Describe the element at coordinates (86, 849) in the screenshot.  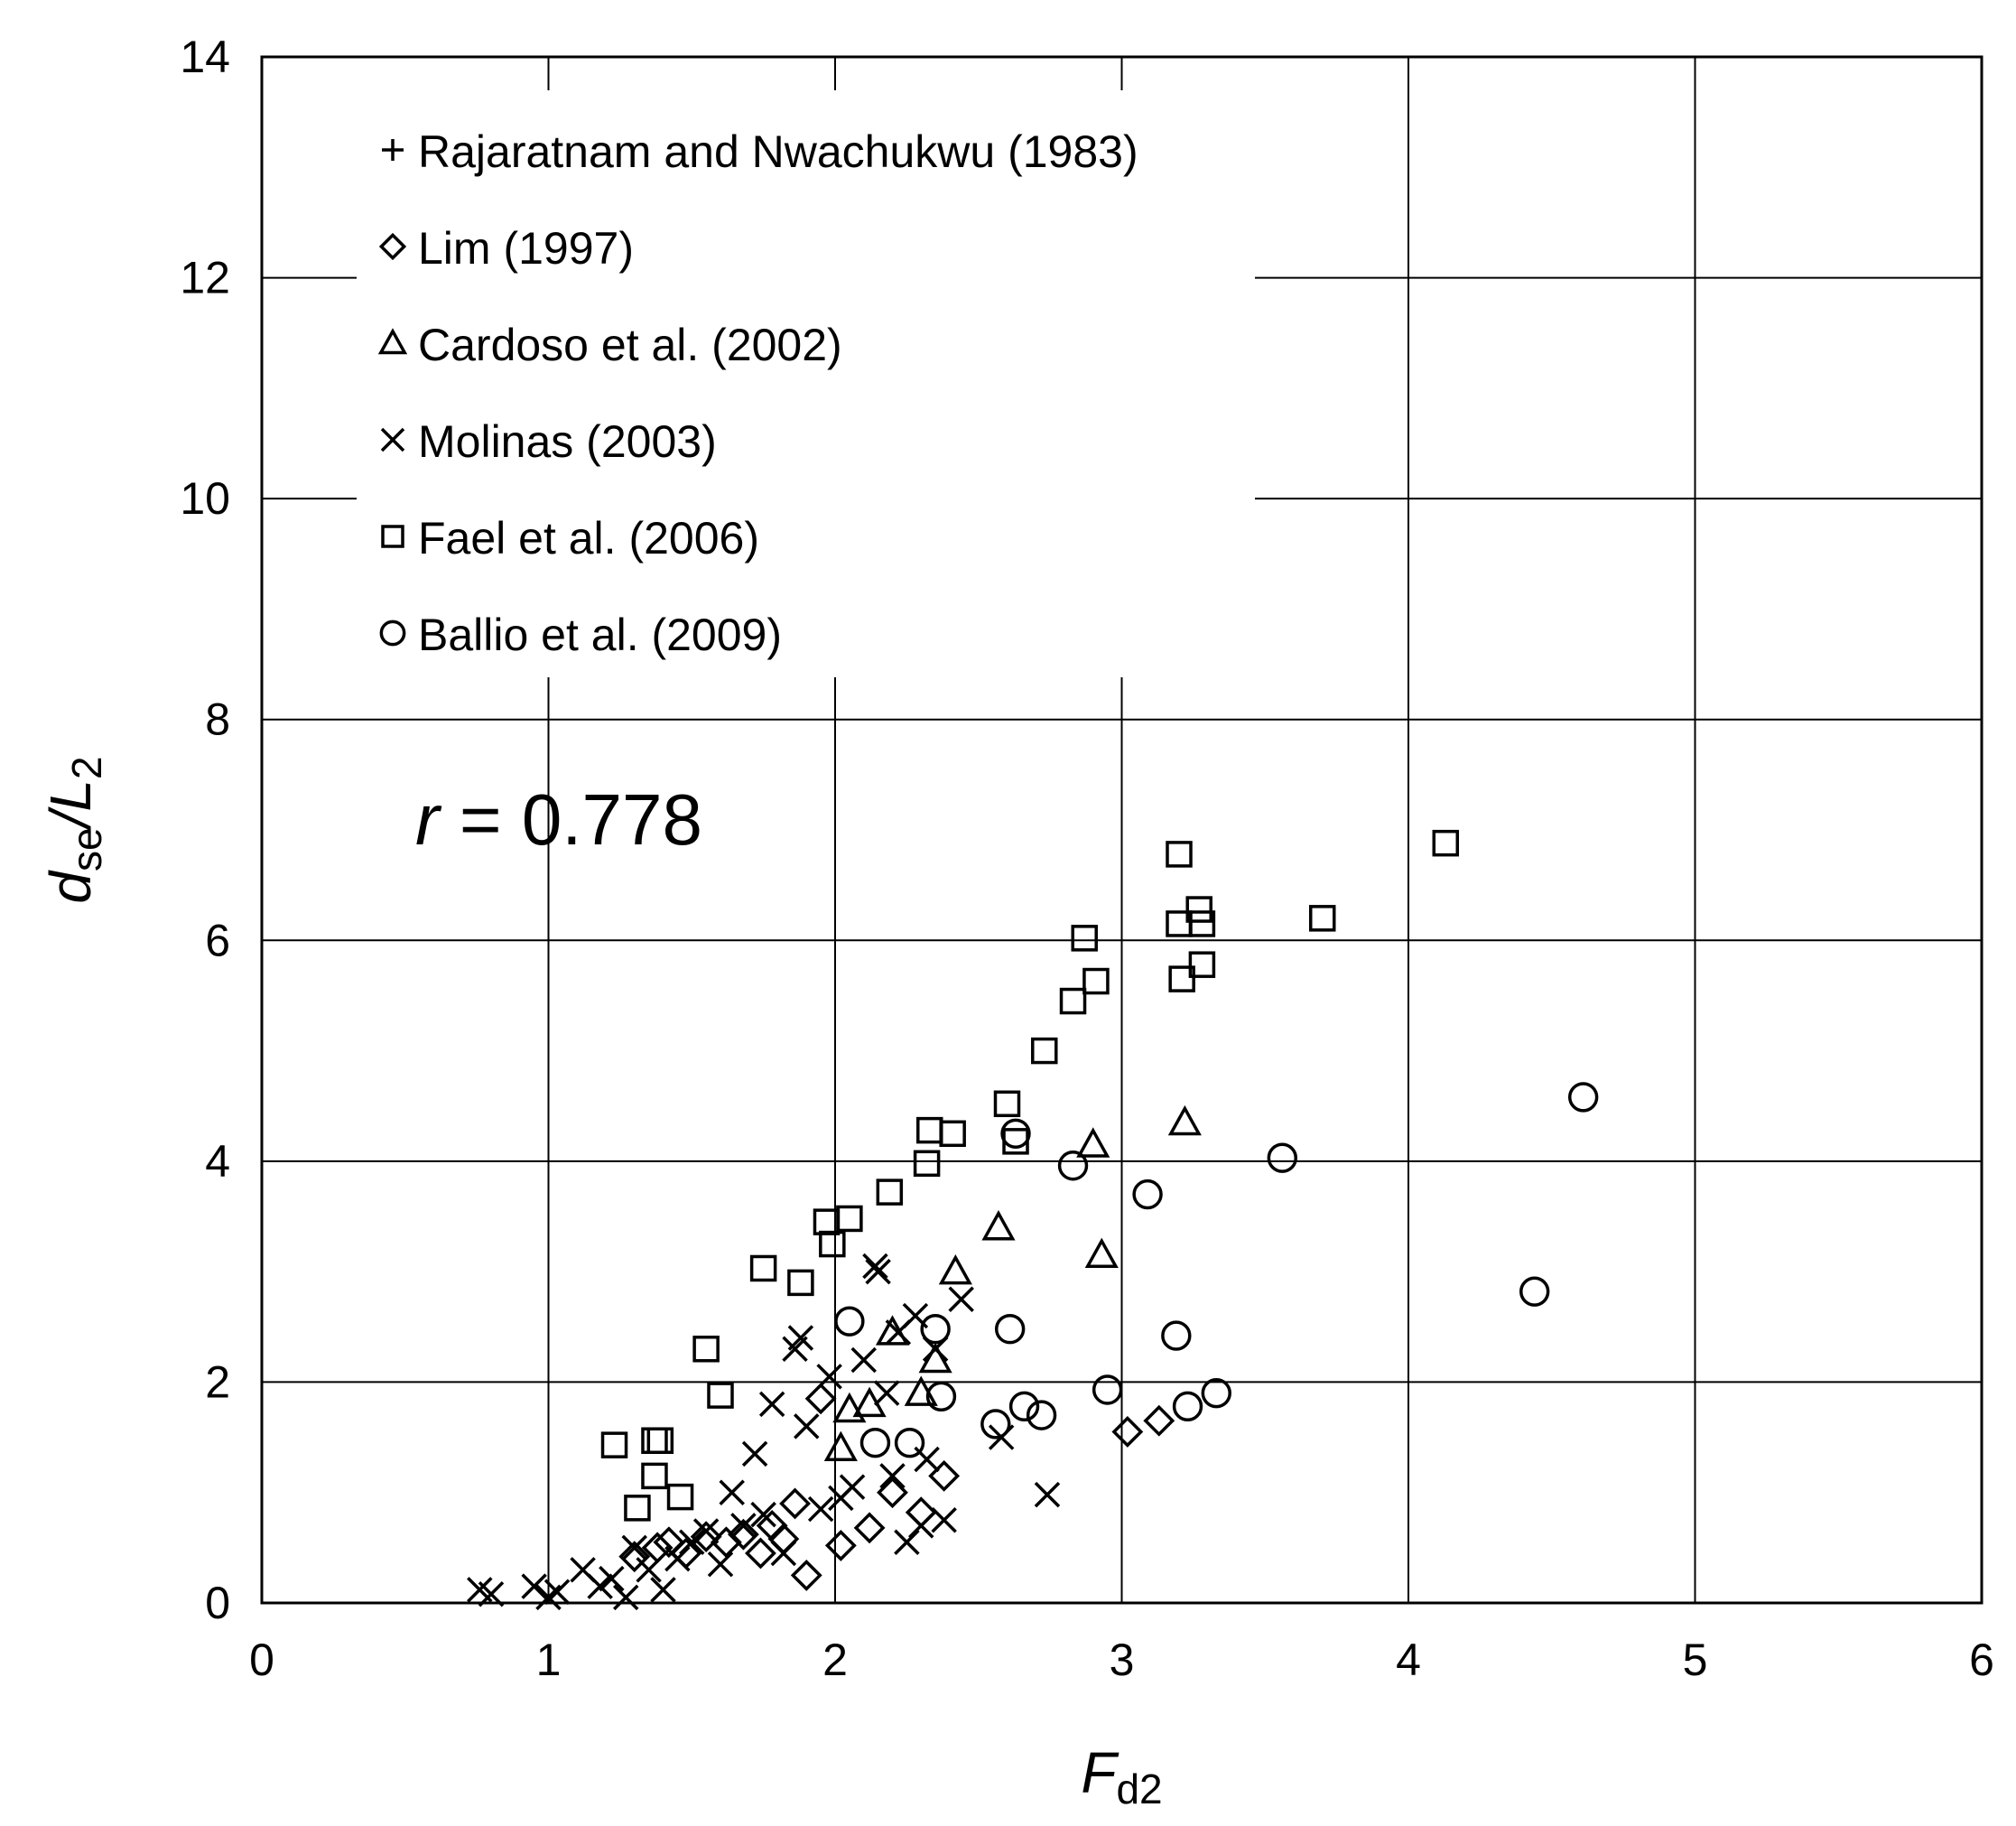
I see `y-axis-title-subscript: se` at that location.